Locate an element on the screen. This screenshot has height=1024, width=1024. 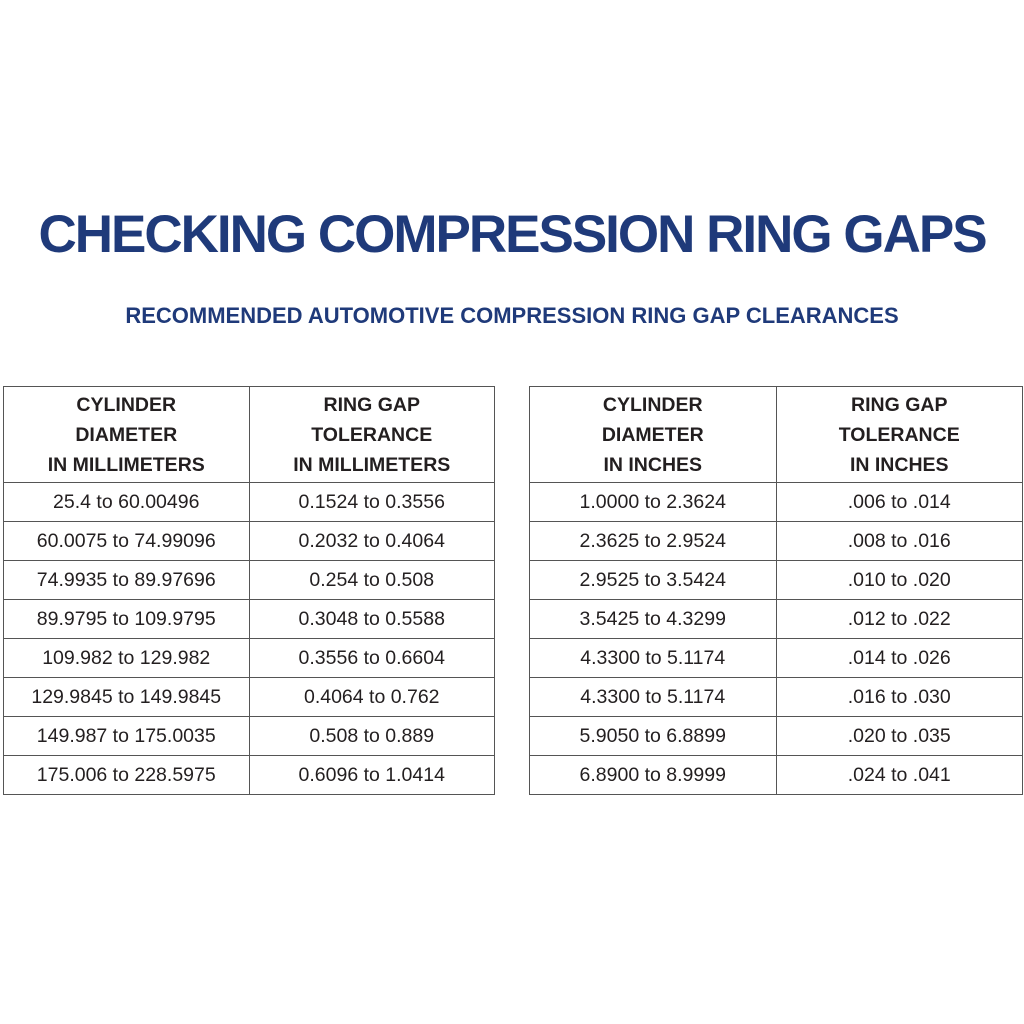
table-row: 2.3625 to 2.9524.008 to .016 is located at coordinates (776, 541).